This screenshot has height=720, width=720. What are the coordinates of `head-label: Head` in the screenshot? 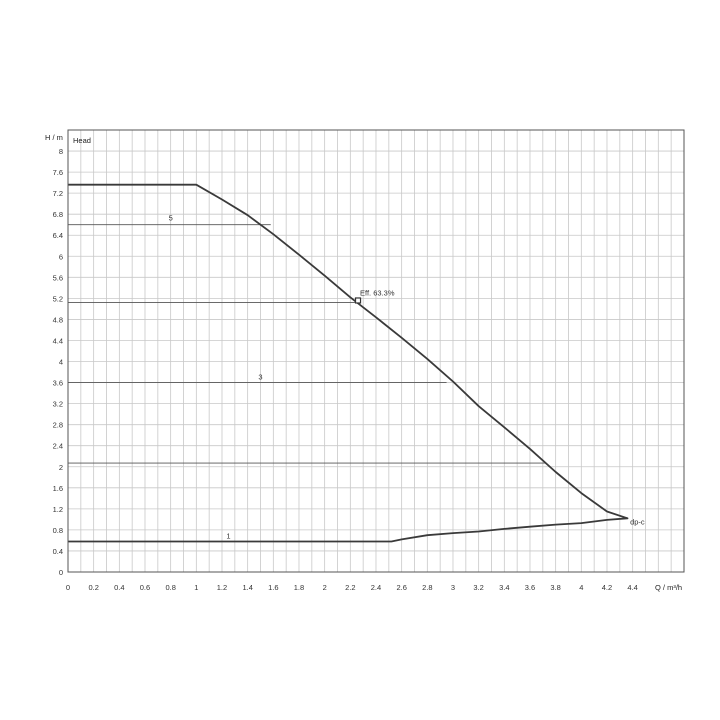 It's located at (82, 140).